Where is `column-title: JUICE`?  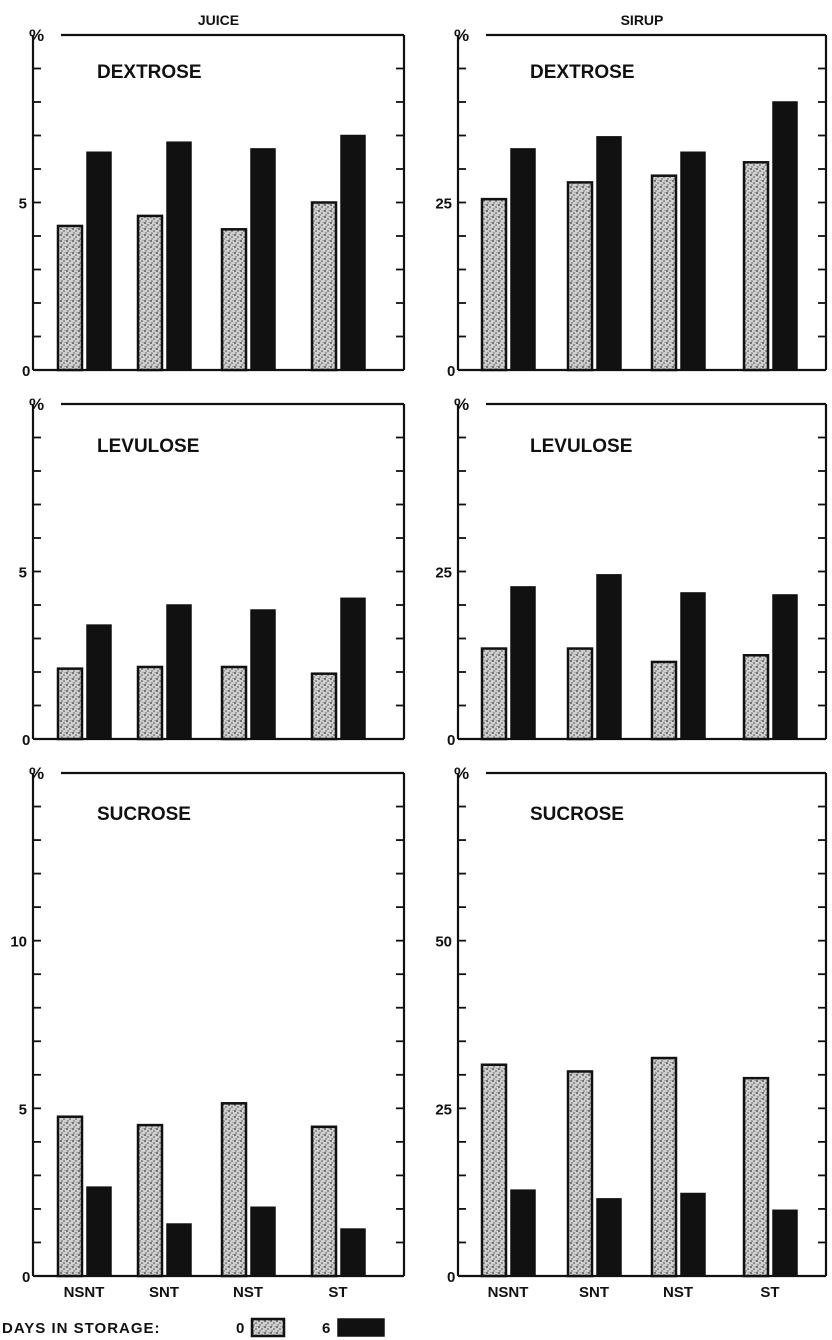
column-title: JUICE is located at coordinates (218, 20).